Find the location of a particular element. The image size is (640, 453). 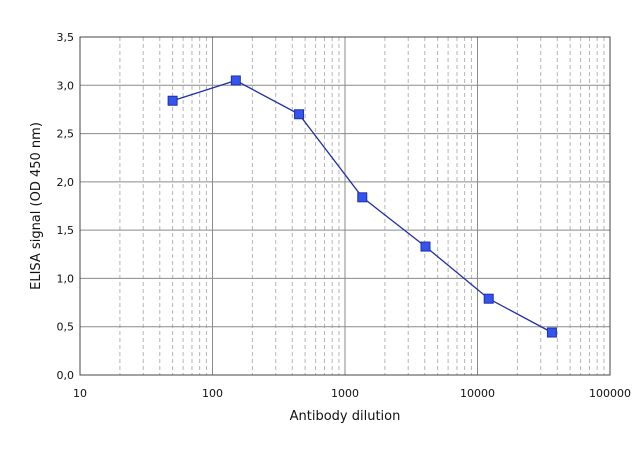

x-tick-labels: 10 100 1000 10000 100000 is located at coordinates (352, 393).